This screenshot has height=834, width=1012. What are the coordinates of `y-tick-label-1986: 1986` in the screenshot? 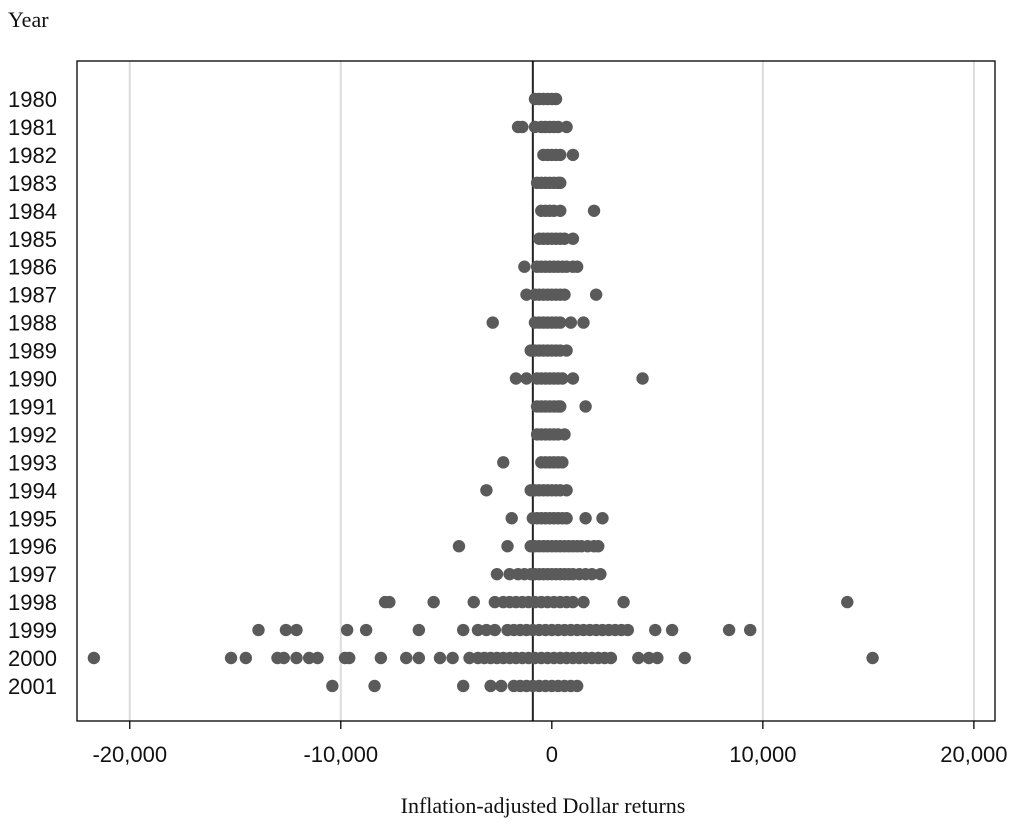 It's located at (32, 267).